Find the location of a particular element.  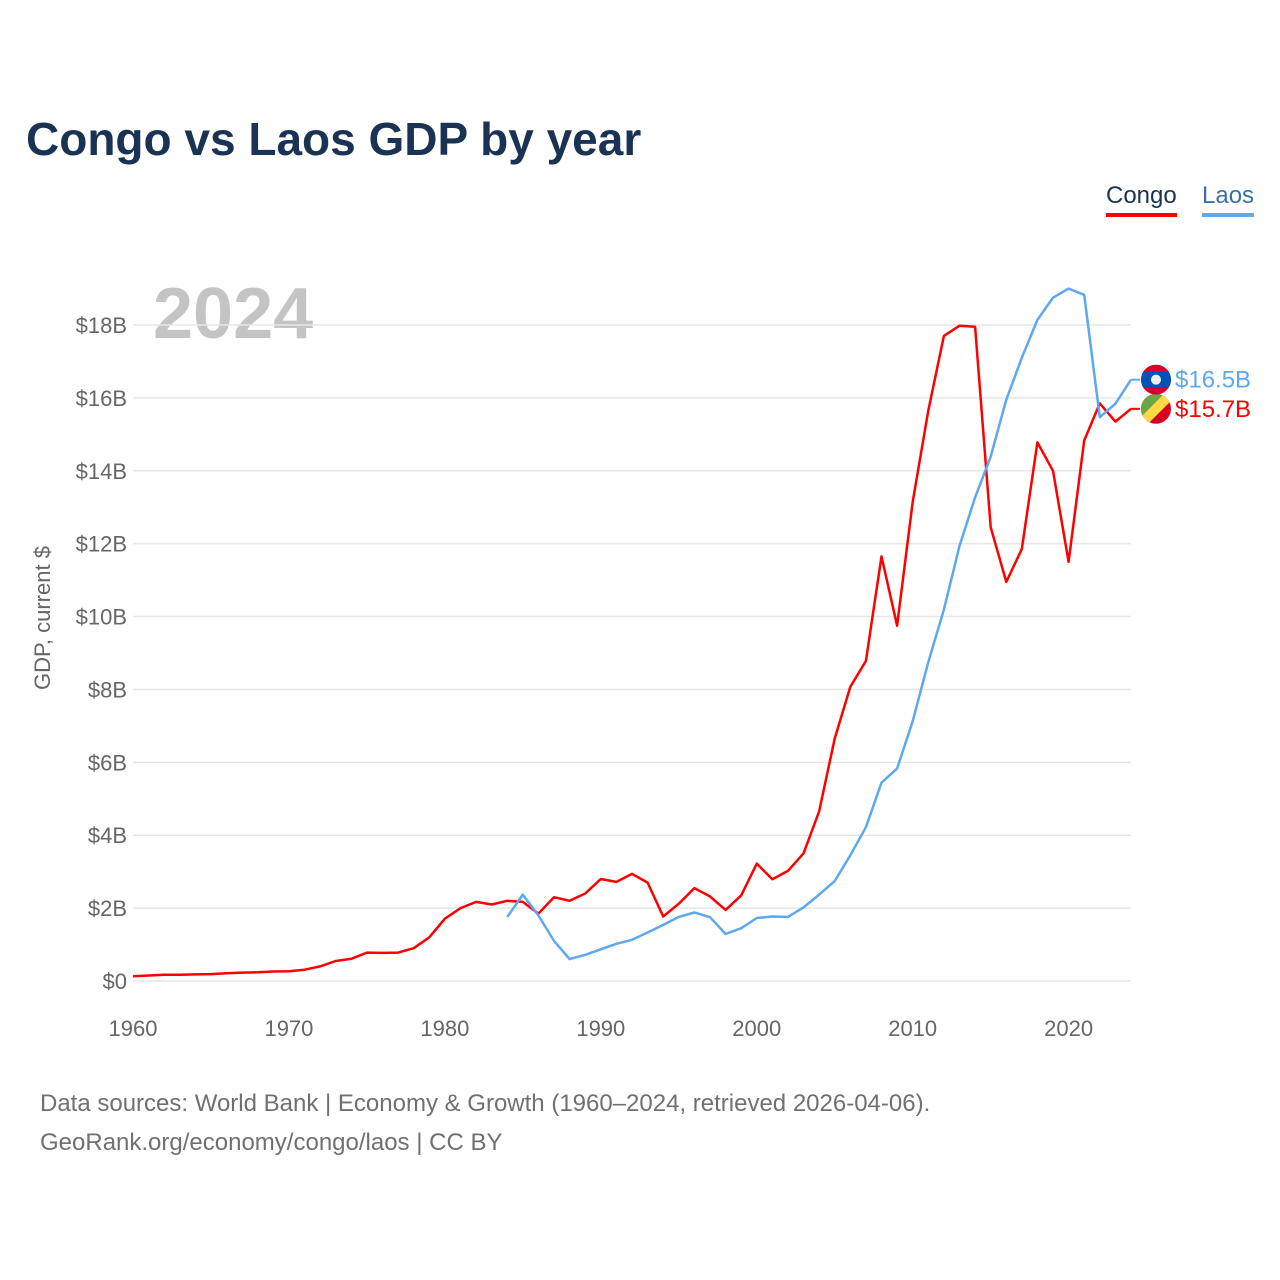

source-line-2: GeoRank.org/economy/congo/laos | CC BY is located at coordinates (271, 1142).